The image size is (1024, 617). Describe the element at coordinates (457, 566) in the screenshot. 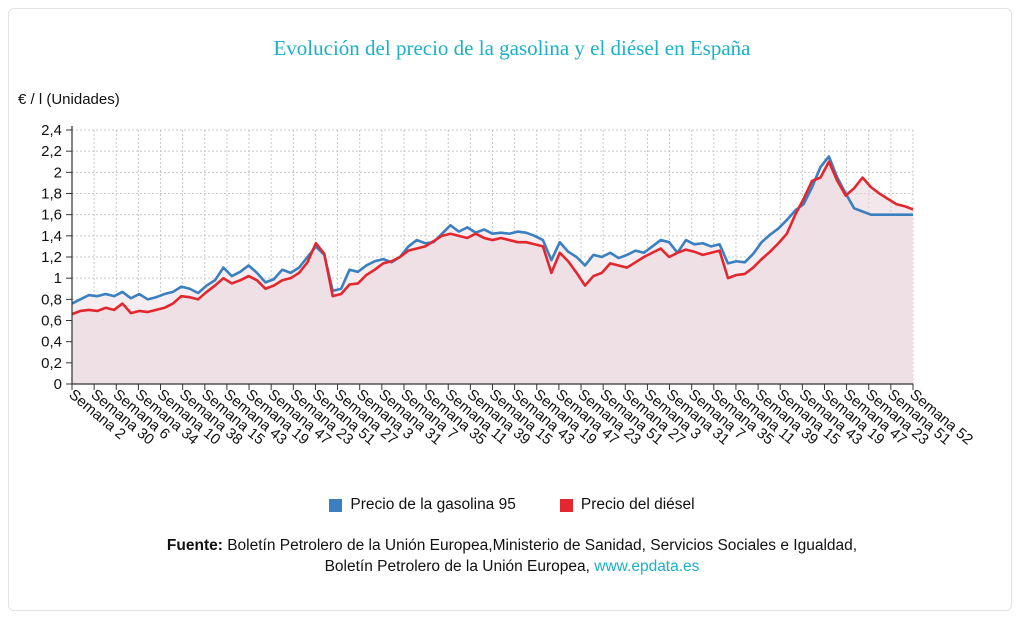

I see `source-line-2: Boletín Petrolero de la Unión Europea,` at that location.